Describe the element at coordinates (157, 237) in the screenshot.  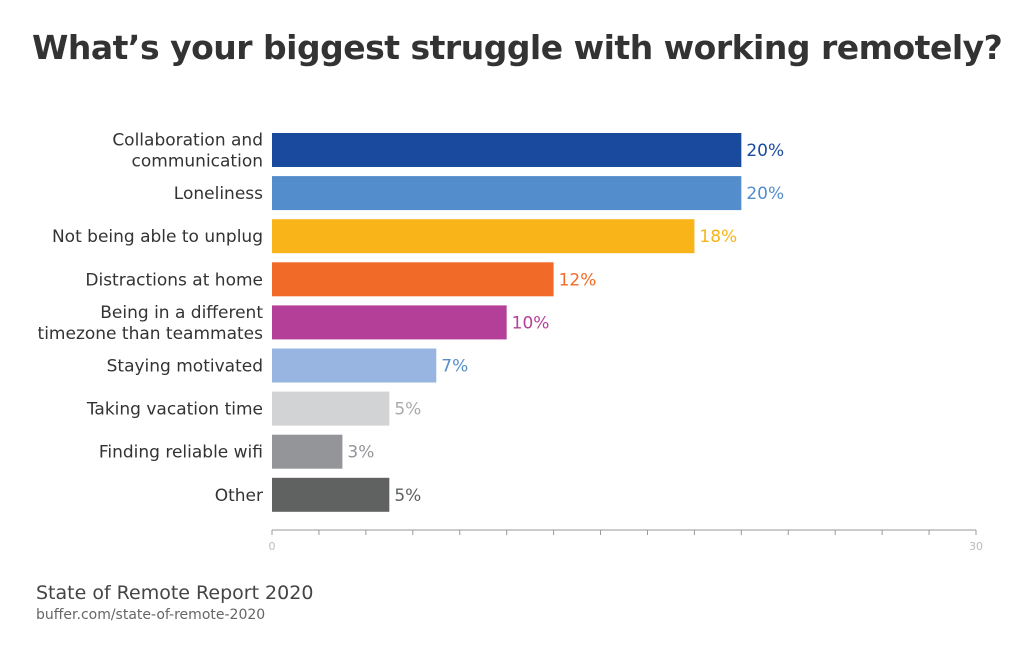
I see `category-label: Not being able to unplug` at that location.